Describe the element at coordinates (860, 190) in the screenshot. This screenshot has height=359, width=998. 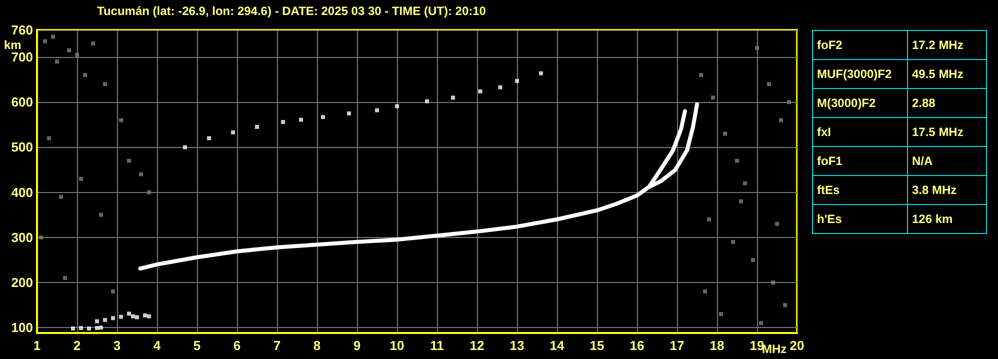
I see `text: ftEs` at that location.